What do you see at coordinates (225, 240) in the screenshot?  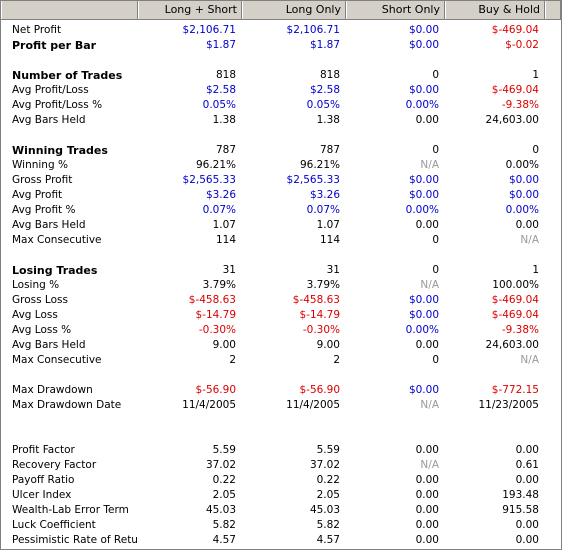 I see `value-long-short: 114` at bounding box center [225, 240].